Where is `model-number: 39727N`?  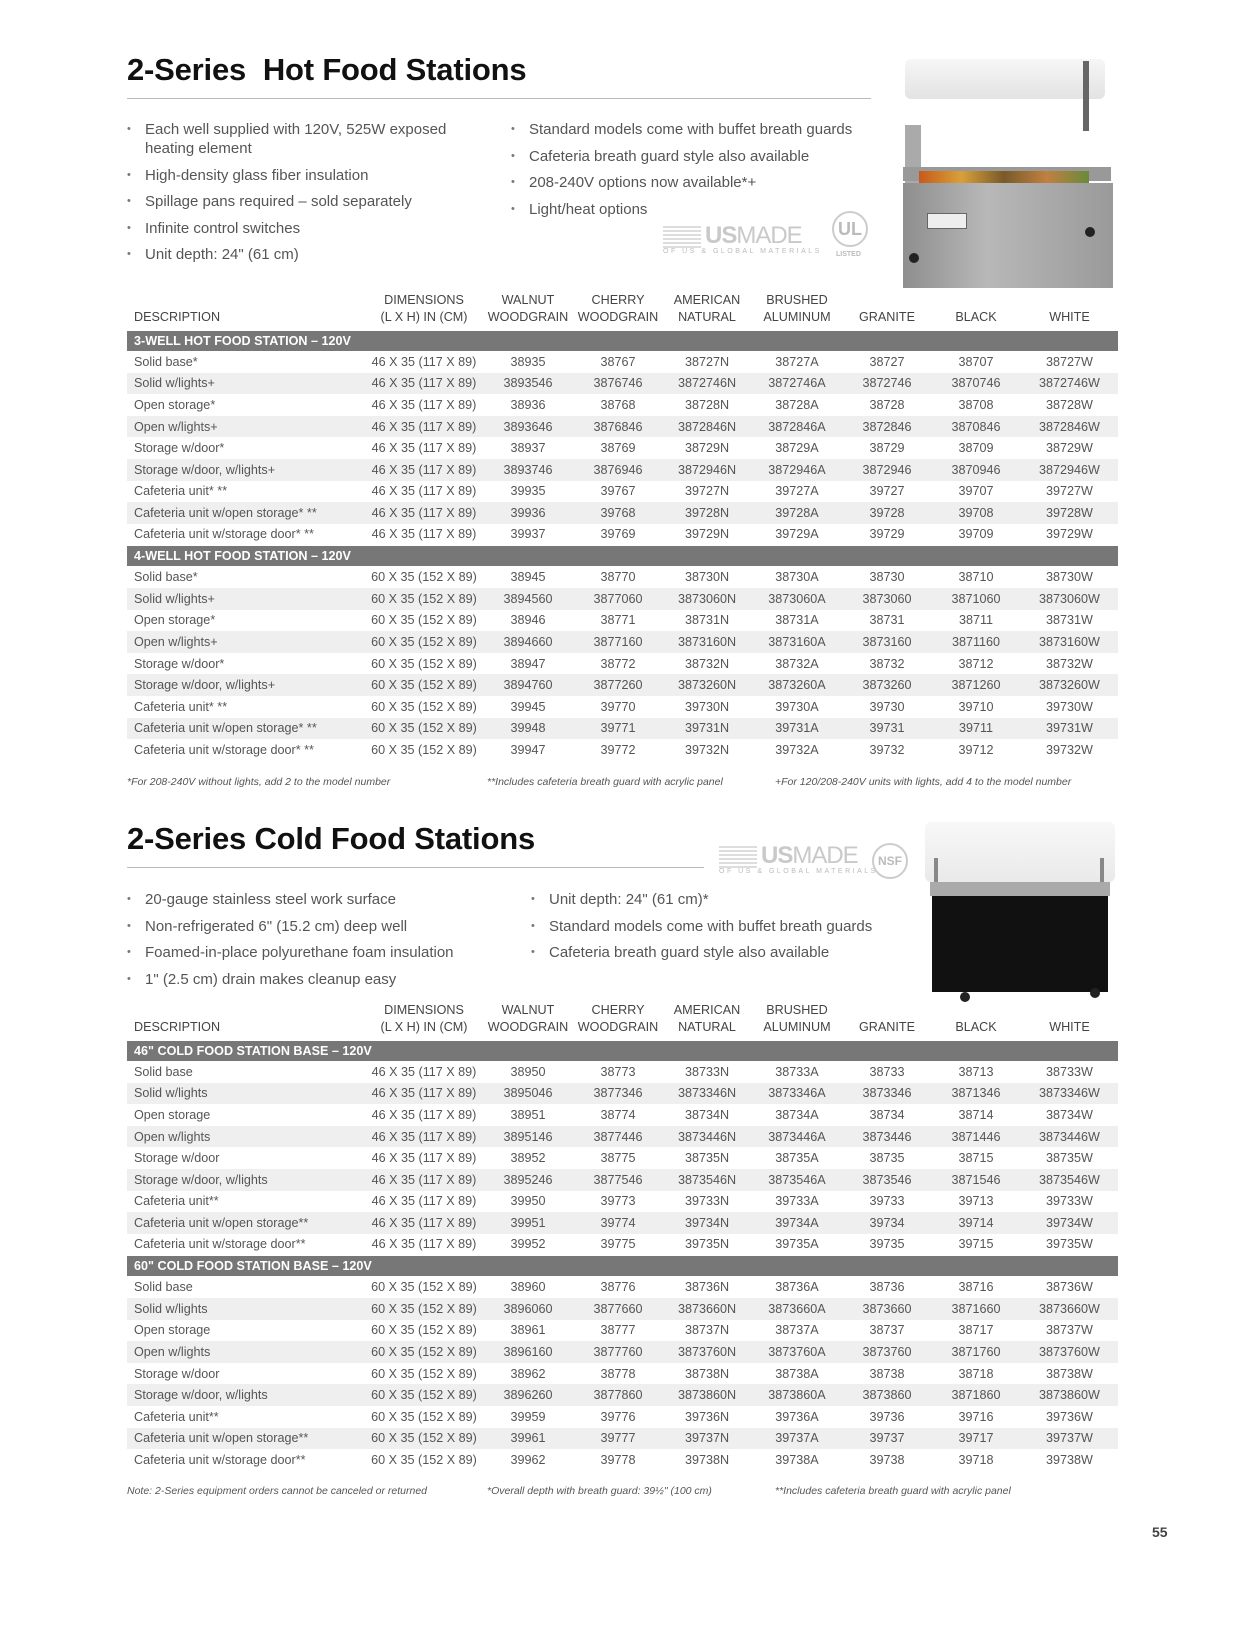
model-number: 39727N is located at coordinates (707, 491).